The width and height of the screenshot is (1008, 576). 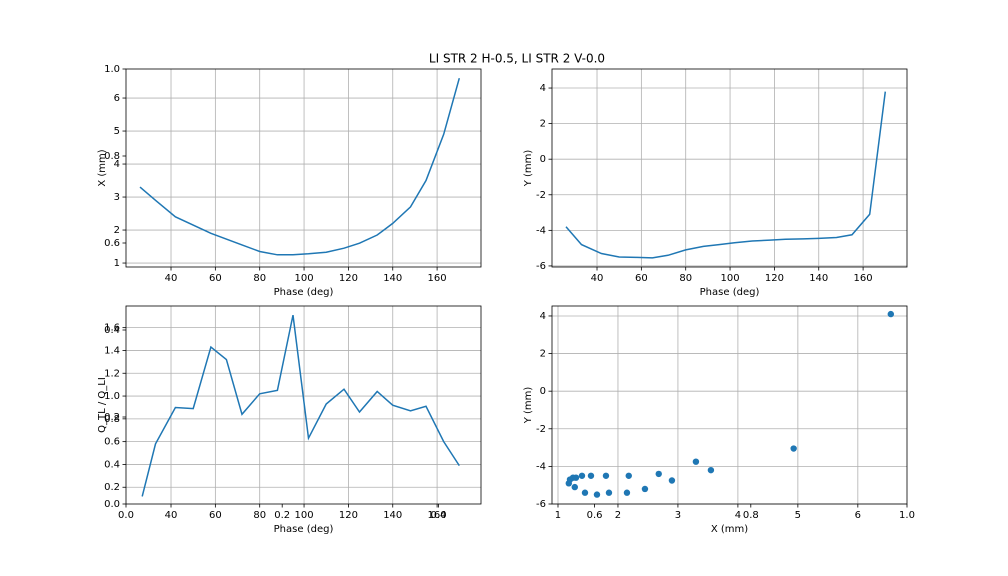 I want to click on y-tick-label: 5, so click(x=117, y=131).